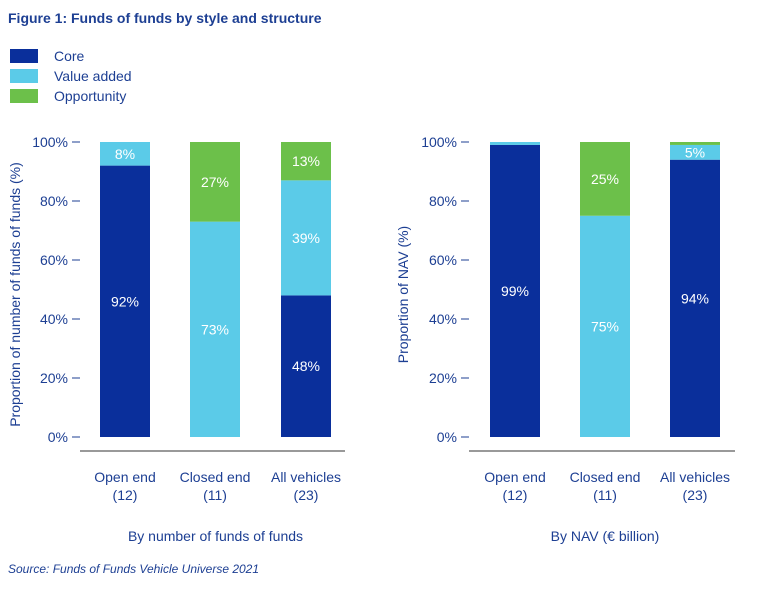 The image size is (761, 605). I want to click on legend-label-value-added: Value added, so click(93, 76).